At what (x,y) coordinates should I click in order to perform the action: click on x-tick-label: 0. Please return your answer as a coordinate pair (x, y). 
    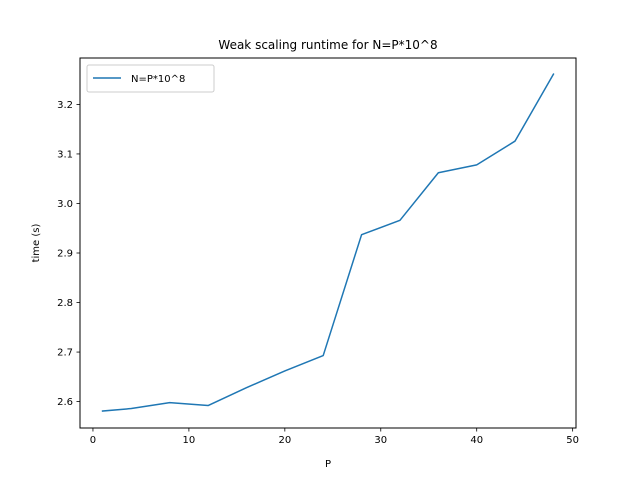
    Looking at the image, I should click on (93, 440).